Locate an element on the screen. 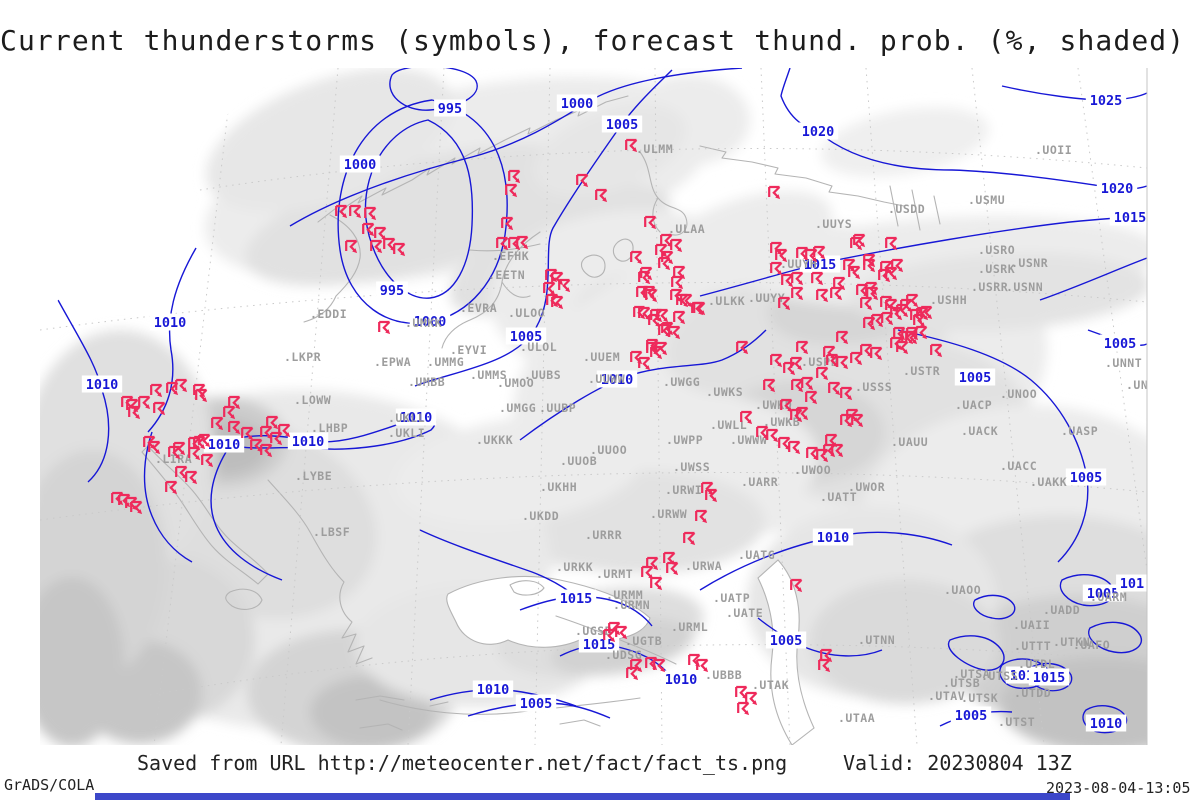 The width and height of the screenshot is (1200, 800). station-label: .URML is located at coordinates (689, 627).